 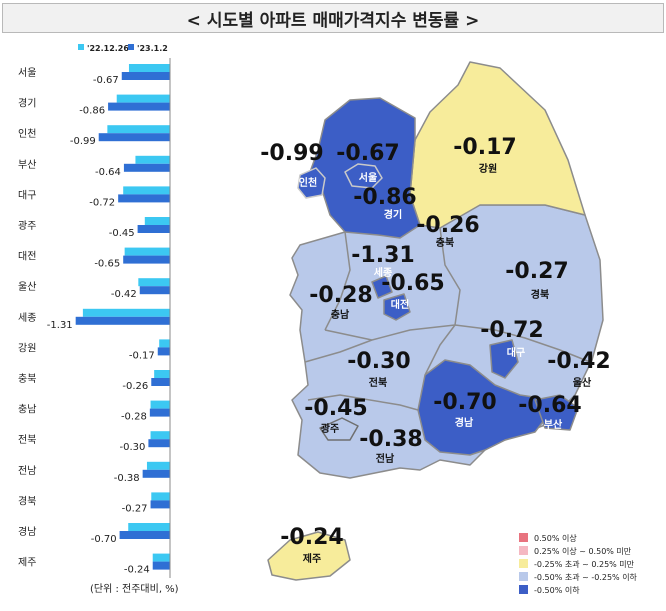 What do you see at coordinates (27, 379) in the screenshot?
I see `category-label: 충북` at bounding box center [27, 379].